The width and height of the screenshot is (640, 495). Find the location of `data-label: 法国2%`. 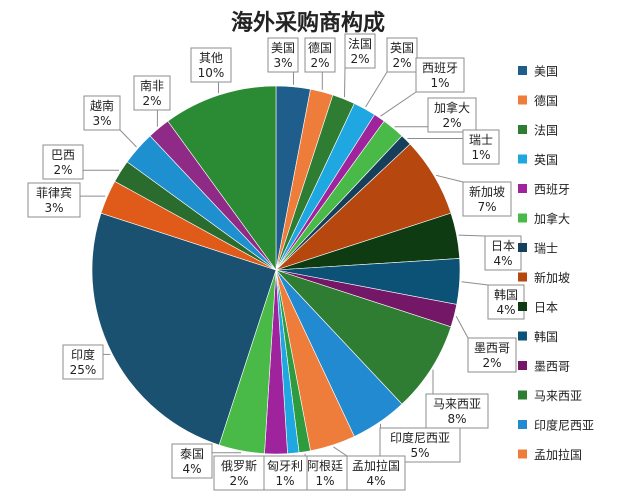

data-label: 法国2% is located at coordinates (360, 51).